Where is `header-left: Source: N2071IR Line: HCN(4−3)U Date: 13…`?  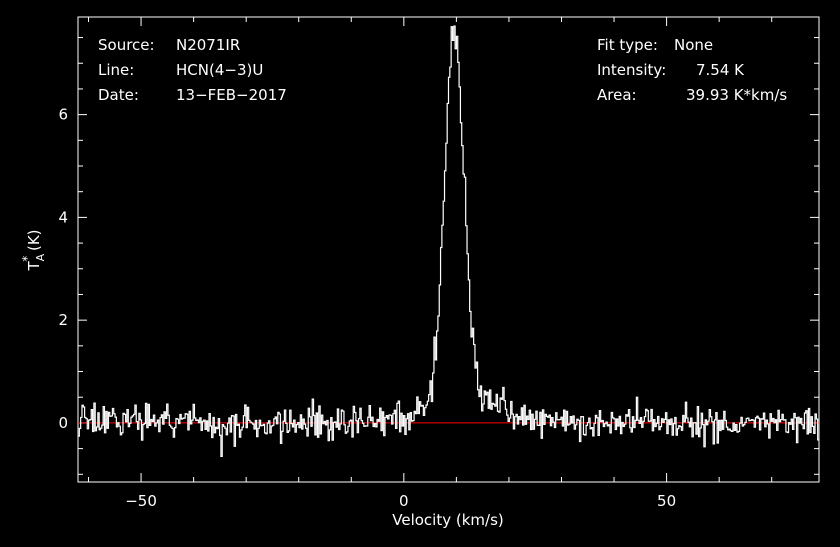 header-left: Source: N2071IR Line: HCN(4−3)U Date: 13… is located at coordinates (192, 70).